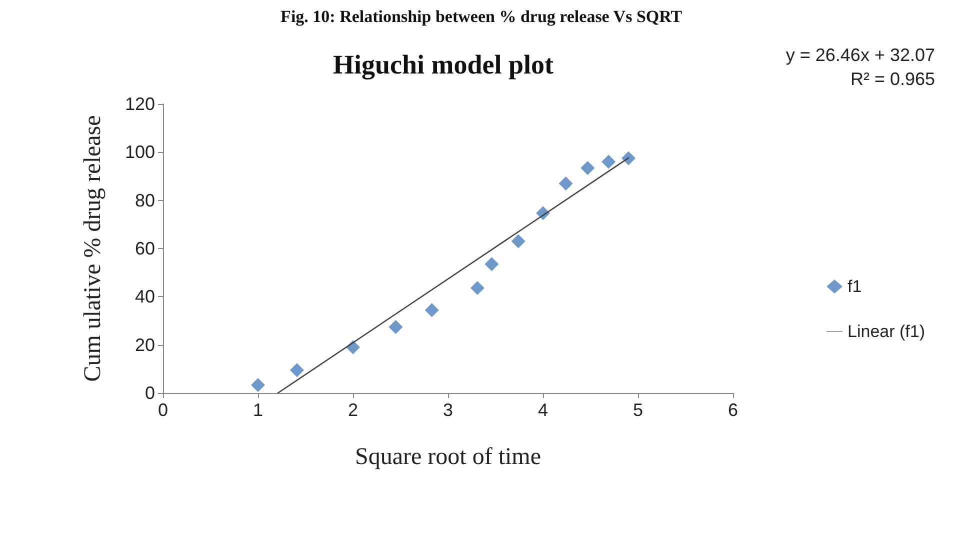  Describe the element at coordinates (139, 152) in the screenshot. I see `y-tick-label: 100` at that location.